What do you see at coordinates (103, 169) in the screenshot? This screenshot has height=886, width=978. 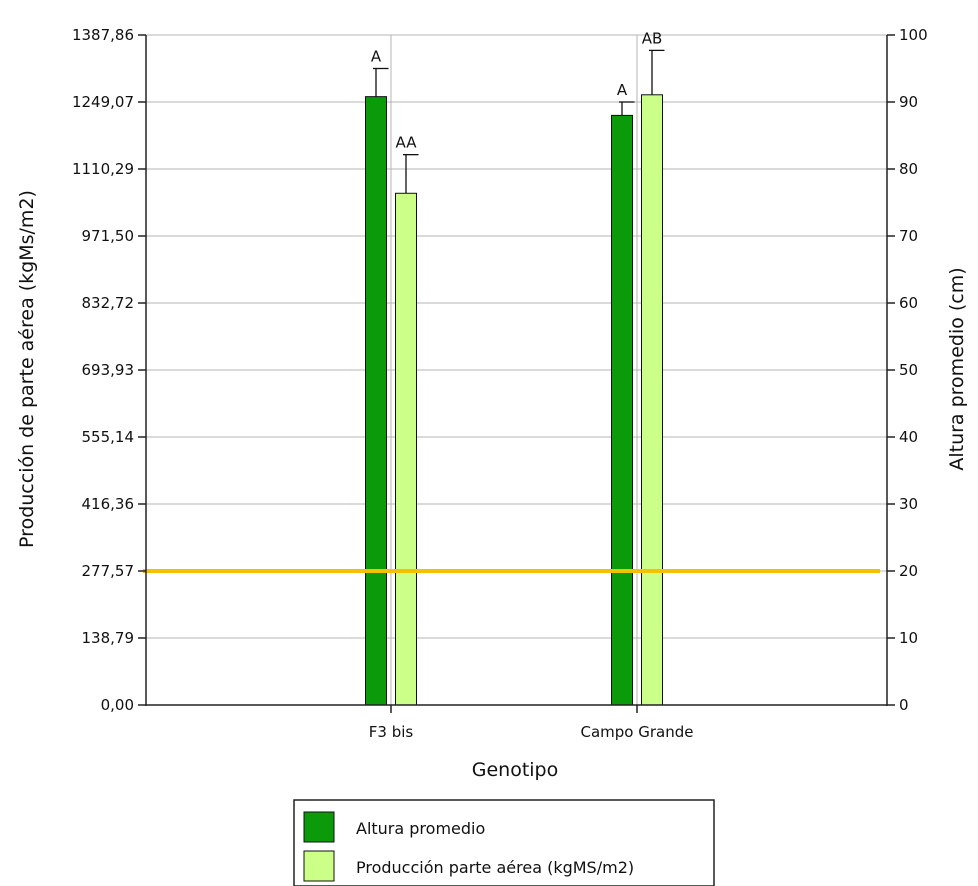 I see `left-tick-label: 1110,29` at bounding box center [103, 169].